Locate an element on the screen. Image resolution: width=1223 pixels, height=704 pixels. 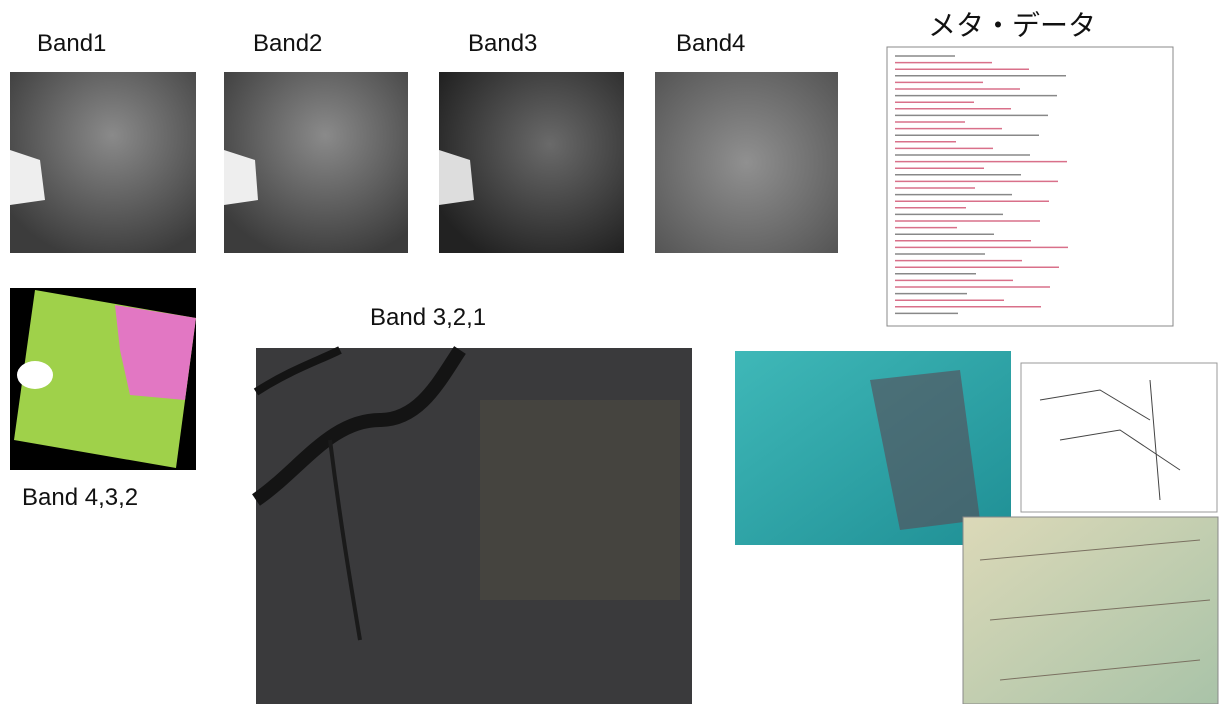
composite-432-cloud is located at coordinates (35, 375).